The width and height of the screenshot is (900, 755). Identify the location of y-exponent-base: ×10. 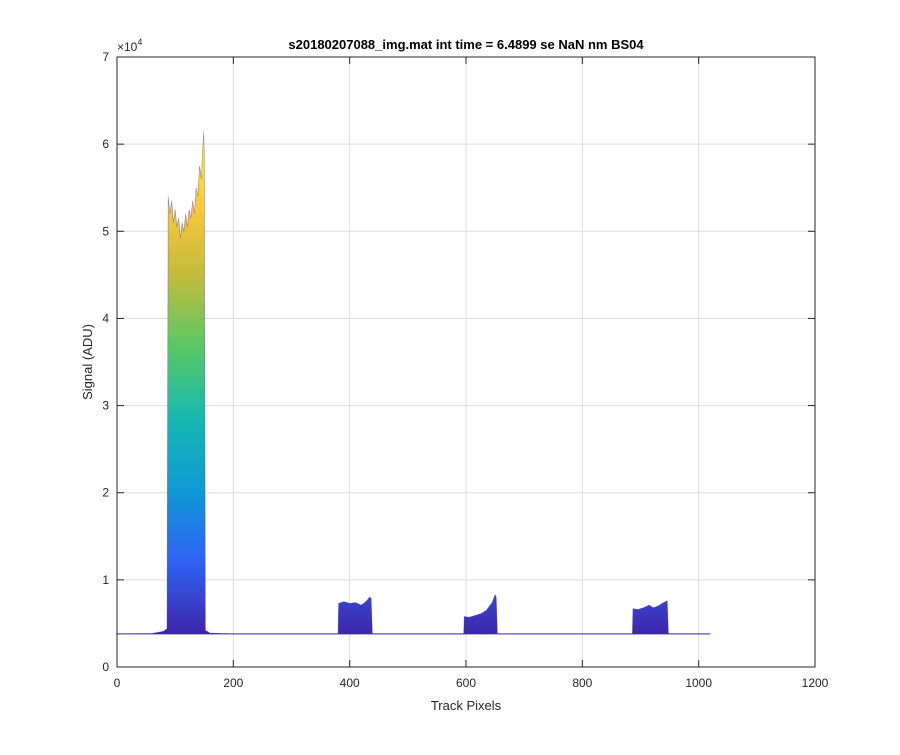
(127, 47).